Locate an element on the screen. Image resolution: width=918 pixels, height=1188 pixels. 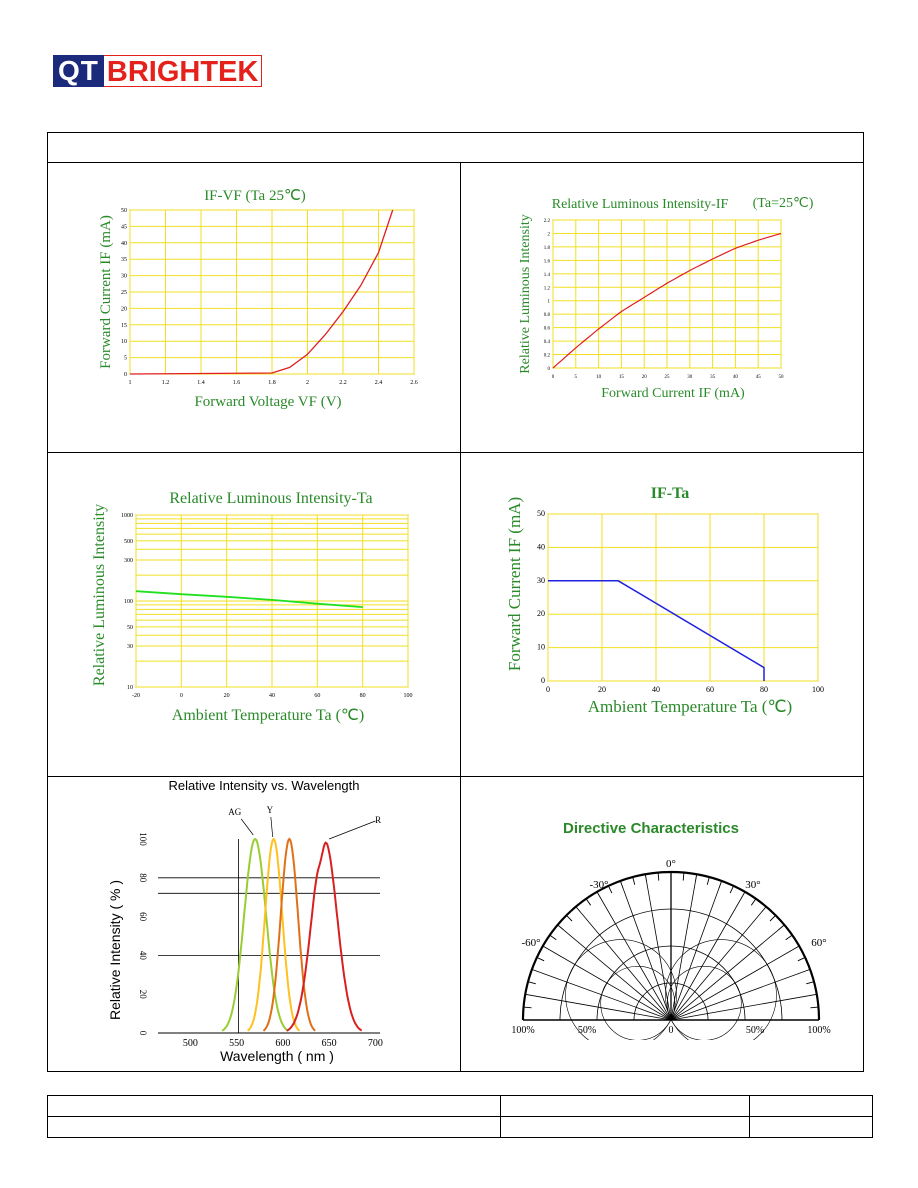
rlta-xtick: 20 is located at coordinates (227, 696).